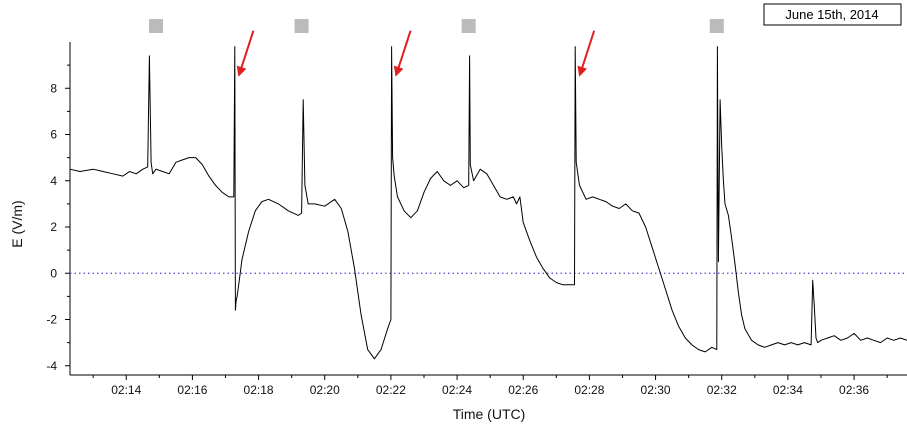 The height and width of the screenshot is (427, 907). Describe the element at coordinates (523, 390) in the screenshot. I see `x-tick-label: 02:26` at that location.